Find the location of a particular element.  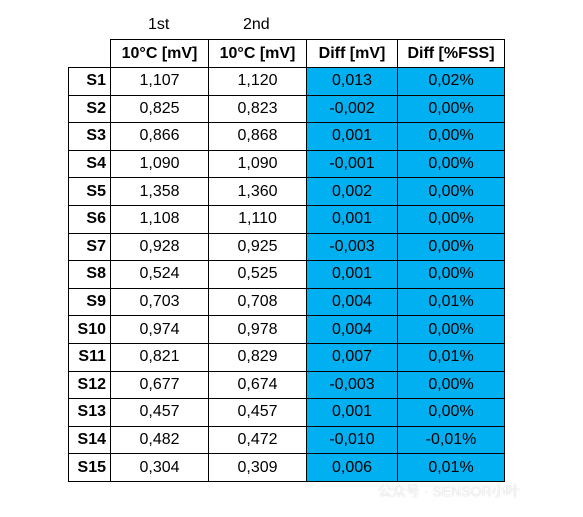

row-label: S8 is located at coordinates (89, 274).